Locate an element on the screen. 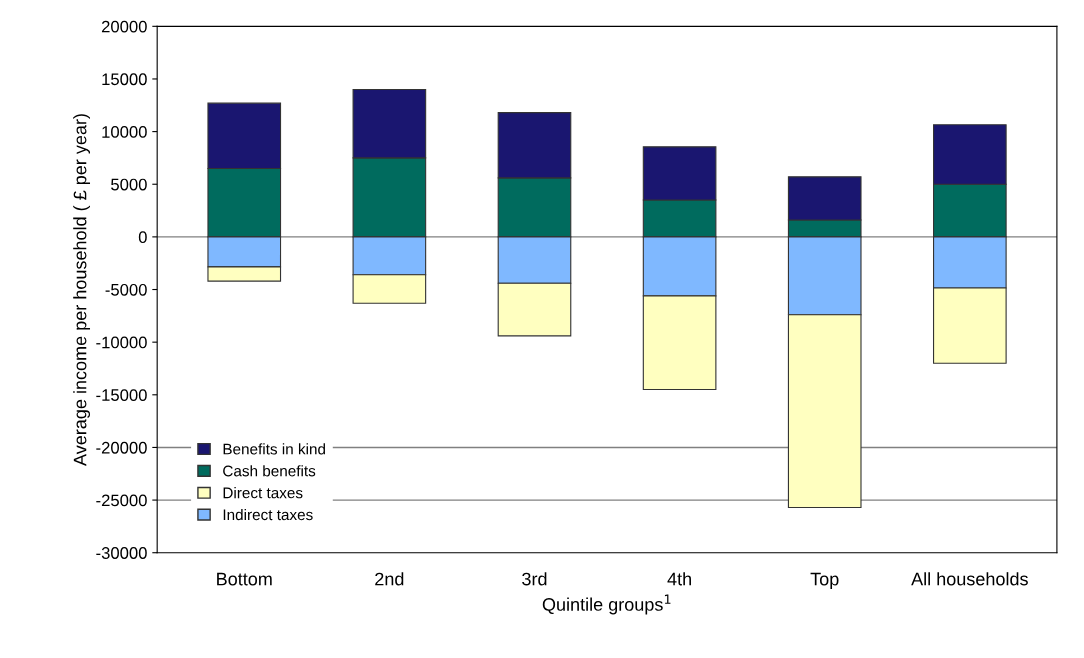  legend-label: Benefits in kind is located at coordinates (274, 449).